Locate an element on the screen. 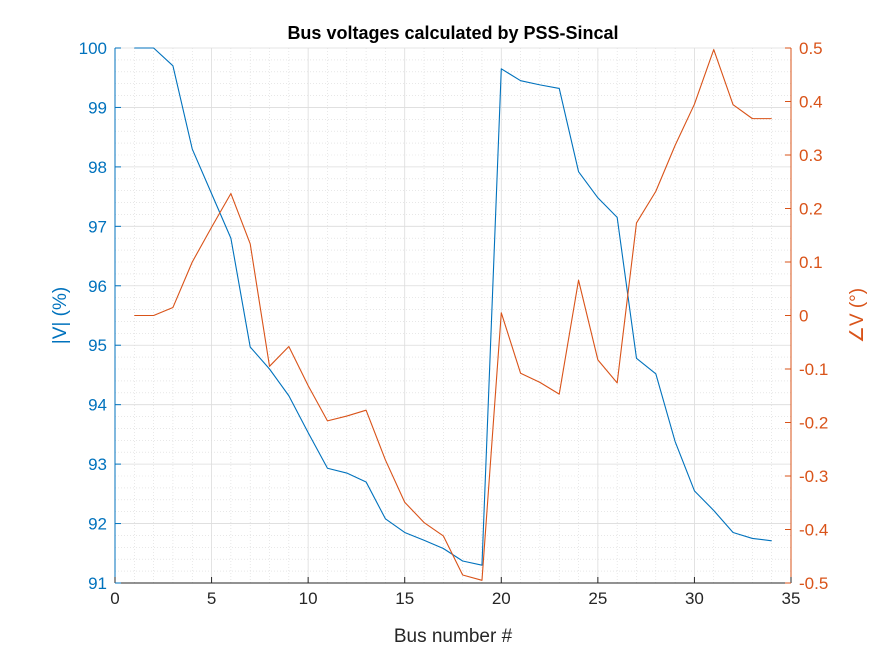 The width and height of the screenshot is (875, 656). y-tick-label-left: 96 is located at coordinates (97, 286).